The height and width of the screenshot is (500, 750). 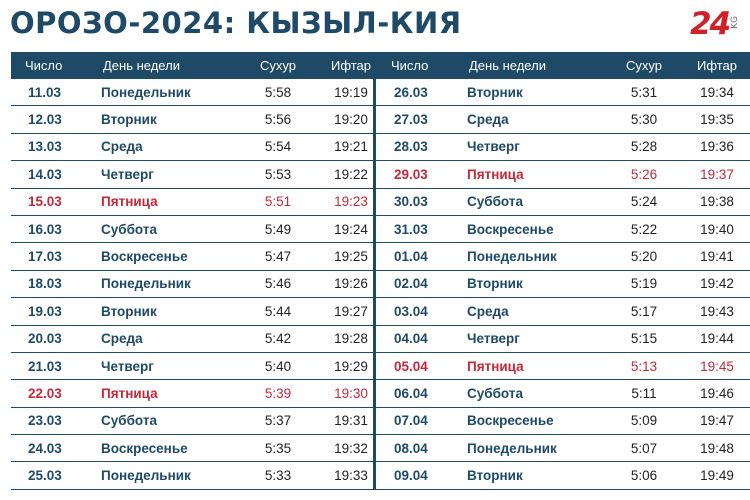 What do you see at coordinates (714, 475) in the screenshot?
I see `cell-iftar: 19:49` at bounding box center [714, 475].